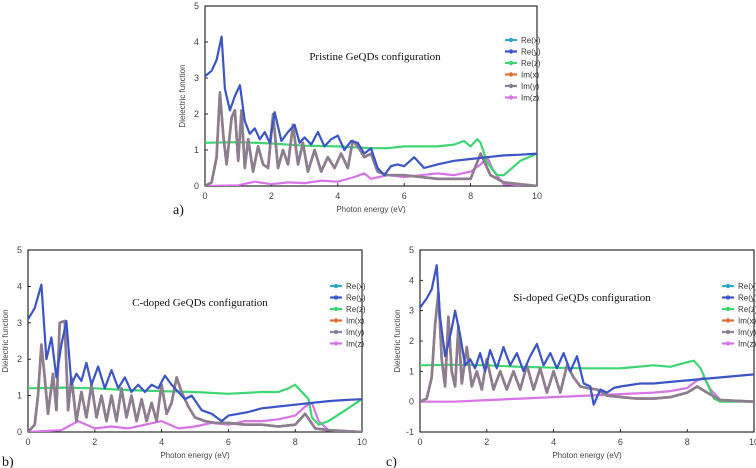 This screenshot has width=756, height=468. What do you see at coordinates (582, 298) in the screenshot?
I see `panel-title: Si-doped GeQDs configuration` at bounding box center [582, 298].